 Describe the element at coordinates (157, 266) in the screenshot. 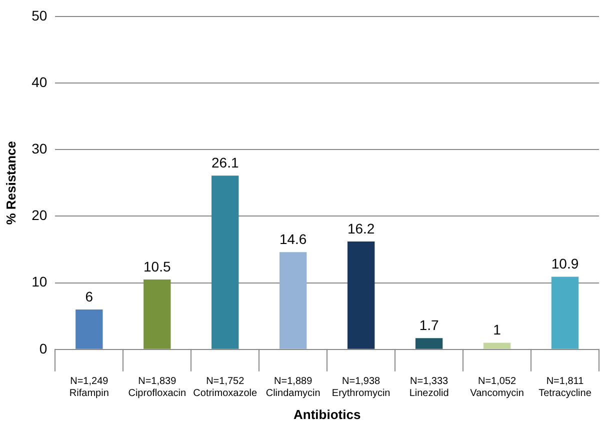

I see `data-label: 10.5` at that location.